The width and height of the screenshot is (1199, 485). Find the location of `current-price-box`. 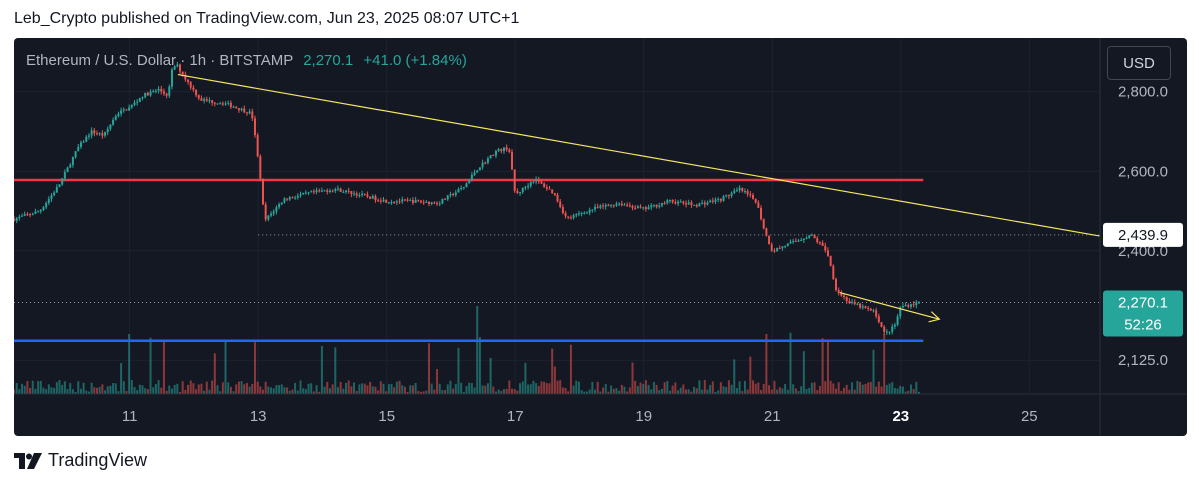

current-price-box is located at coordinates (1143, 313).